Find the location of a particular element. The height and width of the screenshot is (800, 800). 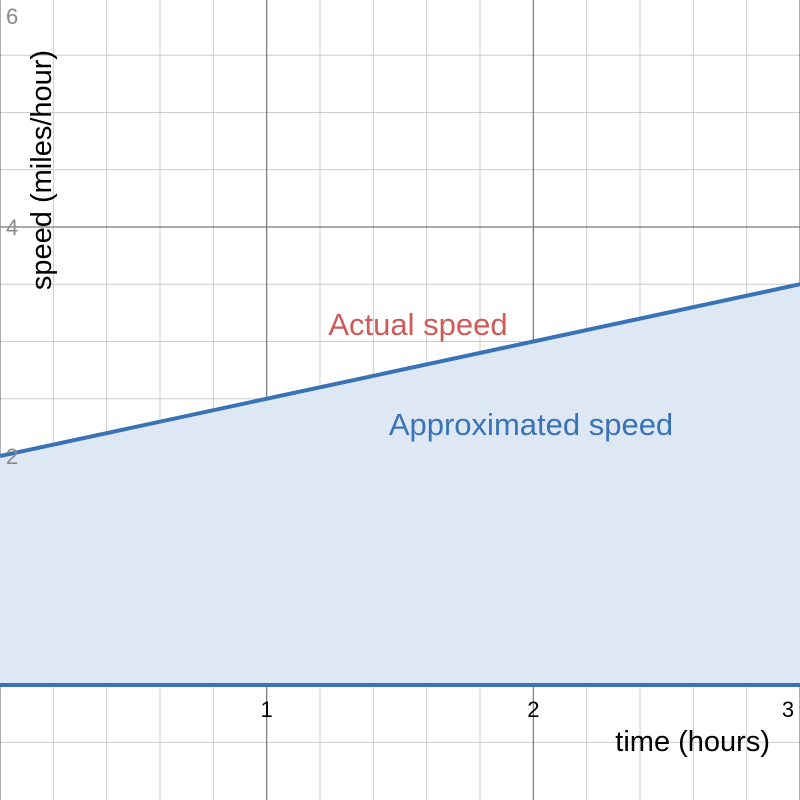

x-tick-label: 3 is located at coordinates (788, 709).